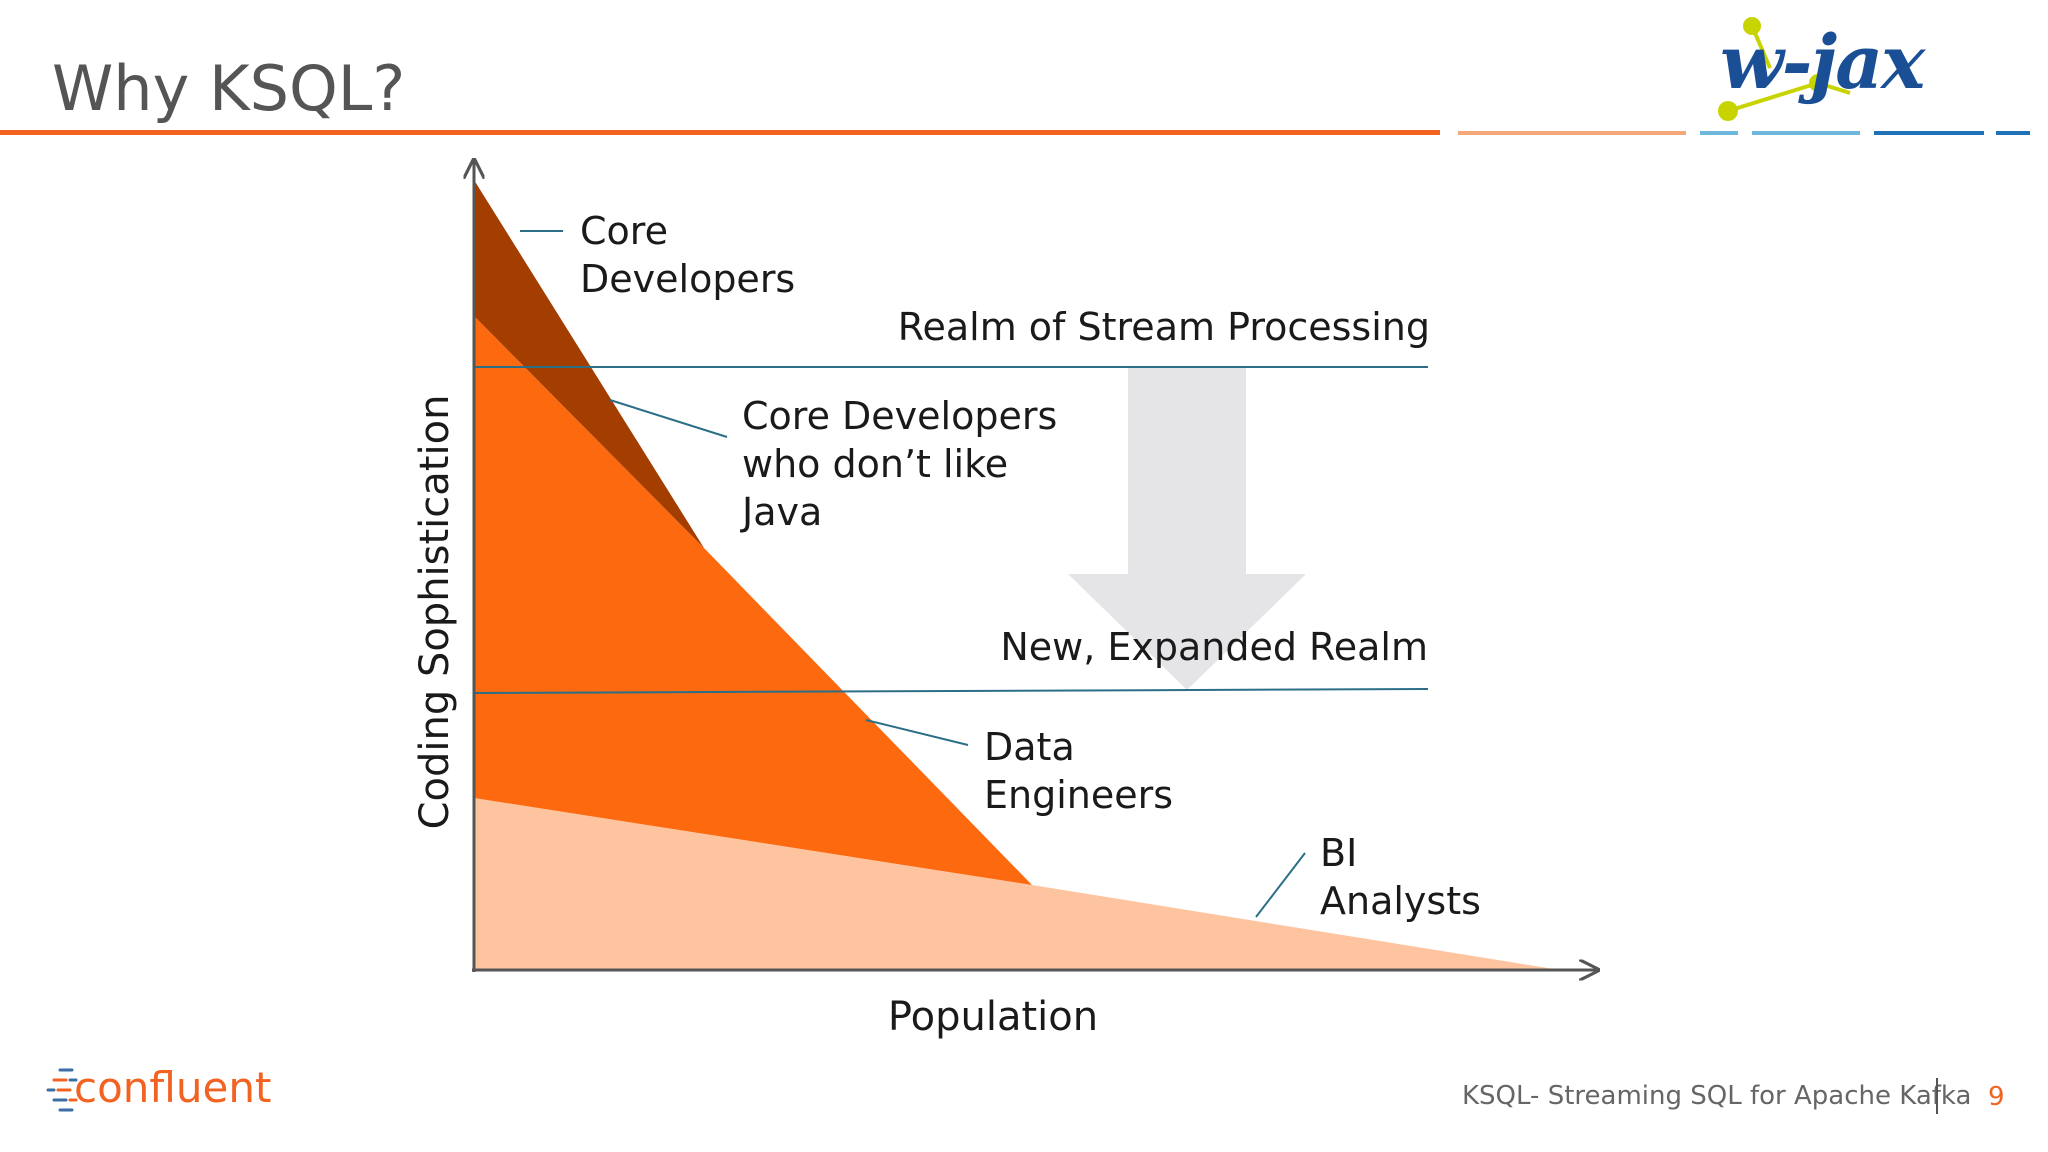  What do you see at coordinates (1214, 647) in the screenshot?
I see `realm-bottom-label: New, Expanded Realm` at bounding box center [1214, 647].